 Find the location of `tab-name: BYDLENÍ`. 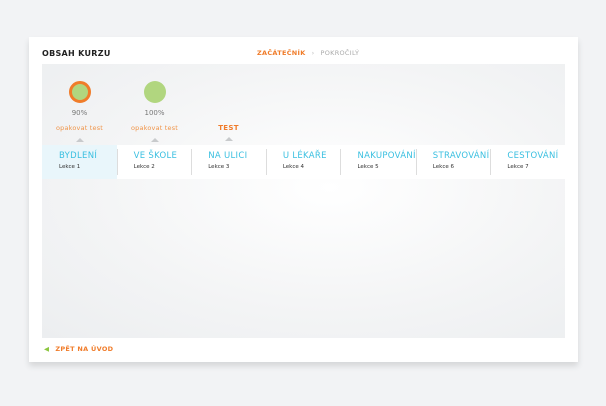

tab-name: BYDLENÍ is located at coordinates (78, 156).